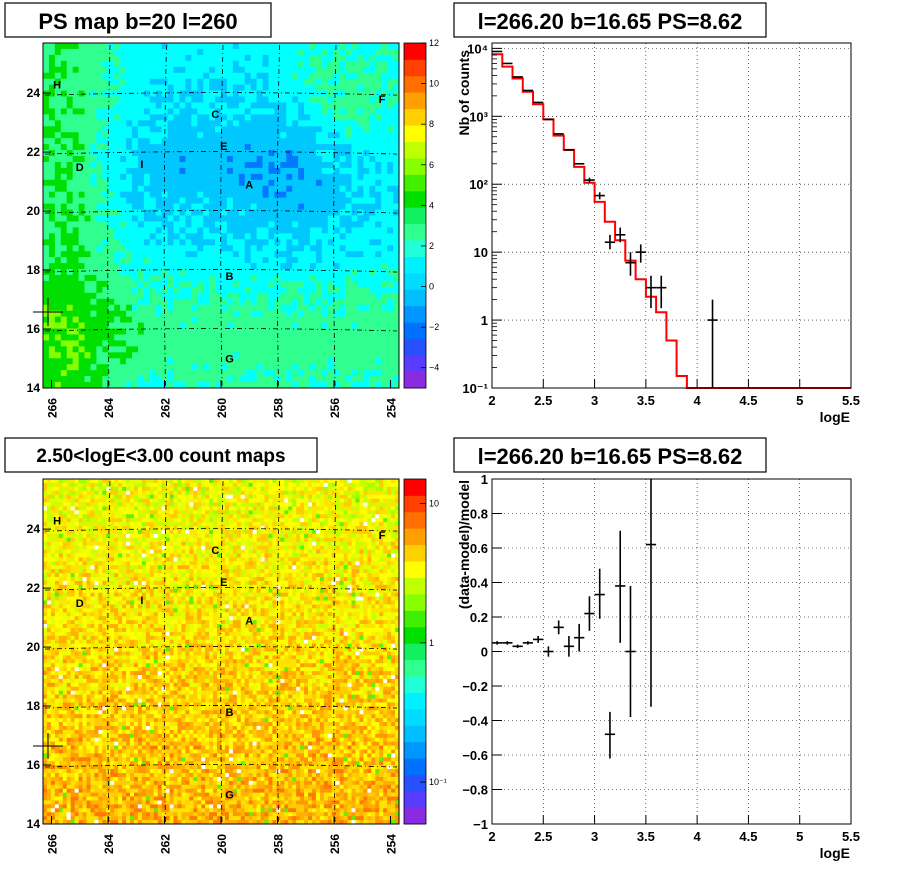 This screenshot has height=871, width=898. I want to click on x-tick-label: 3, so click(594, 400).